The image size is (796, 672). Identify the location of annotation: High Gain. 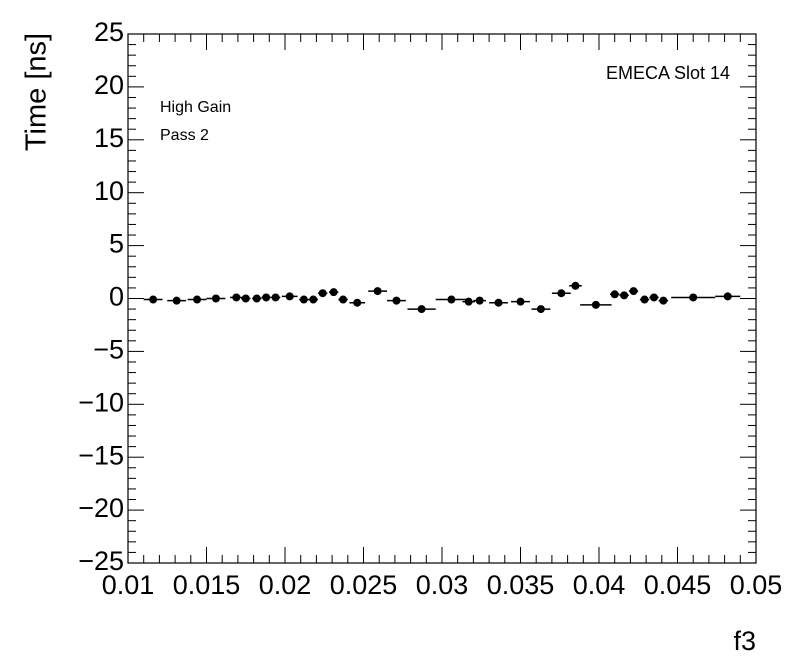
(195, 107).